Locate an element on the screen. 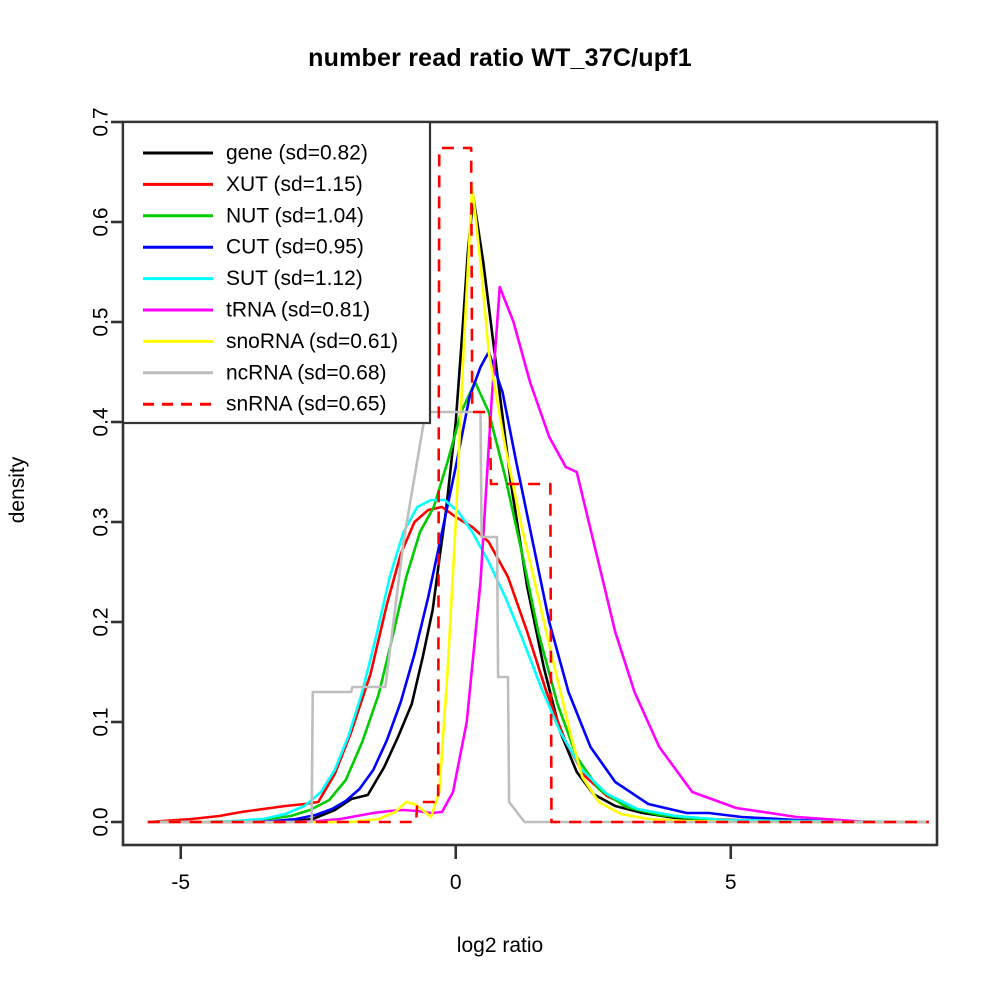  y-axis-tick-label: 0.4 is located at coordinates (101, 422).